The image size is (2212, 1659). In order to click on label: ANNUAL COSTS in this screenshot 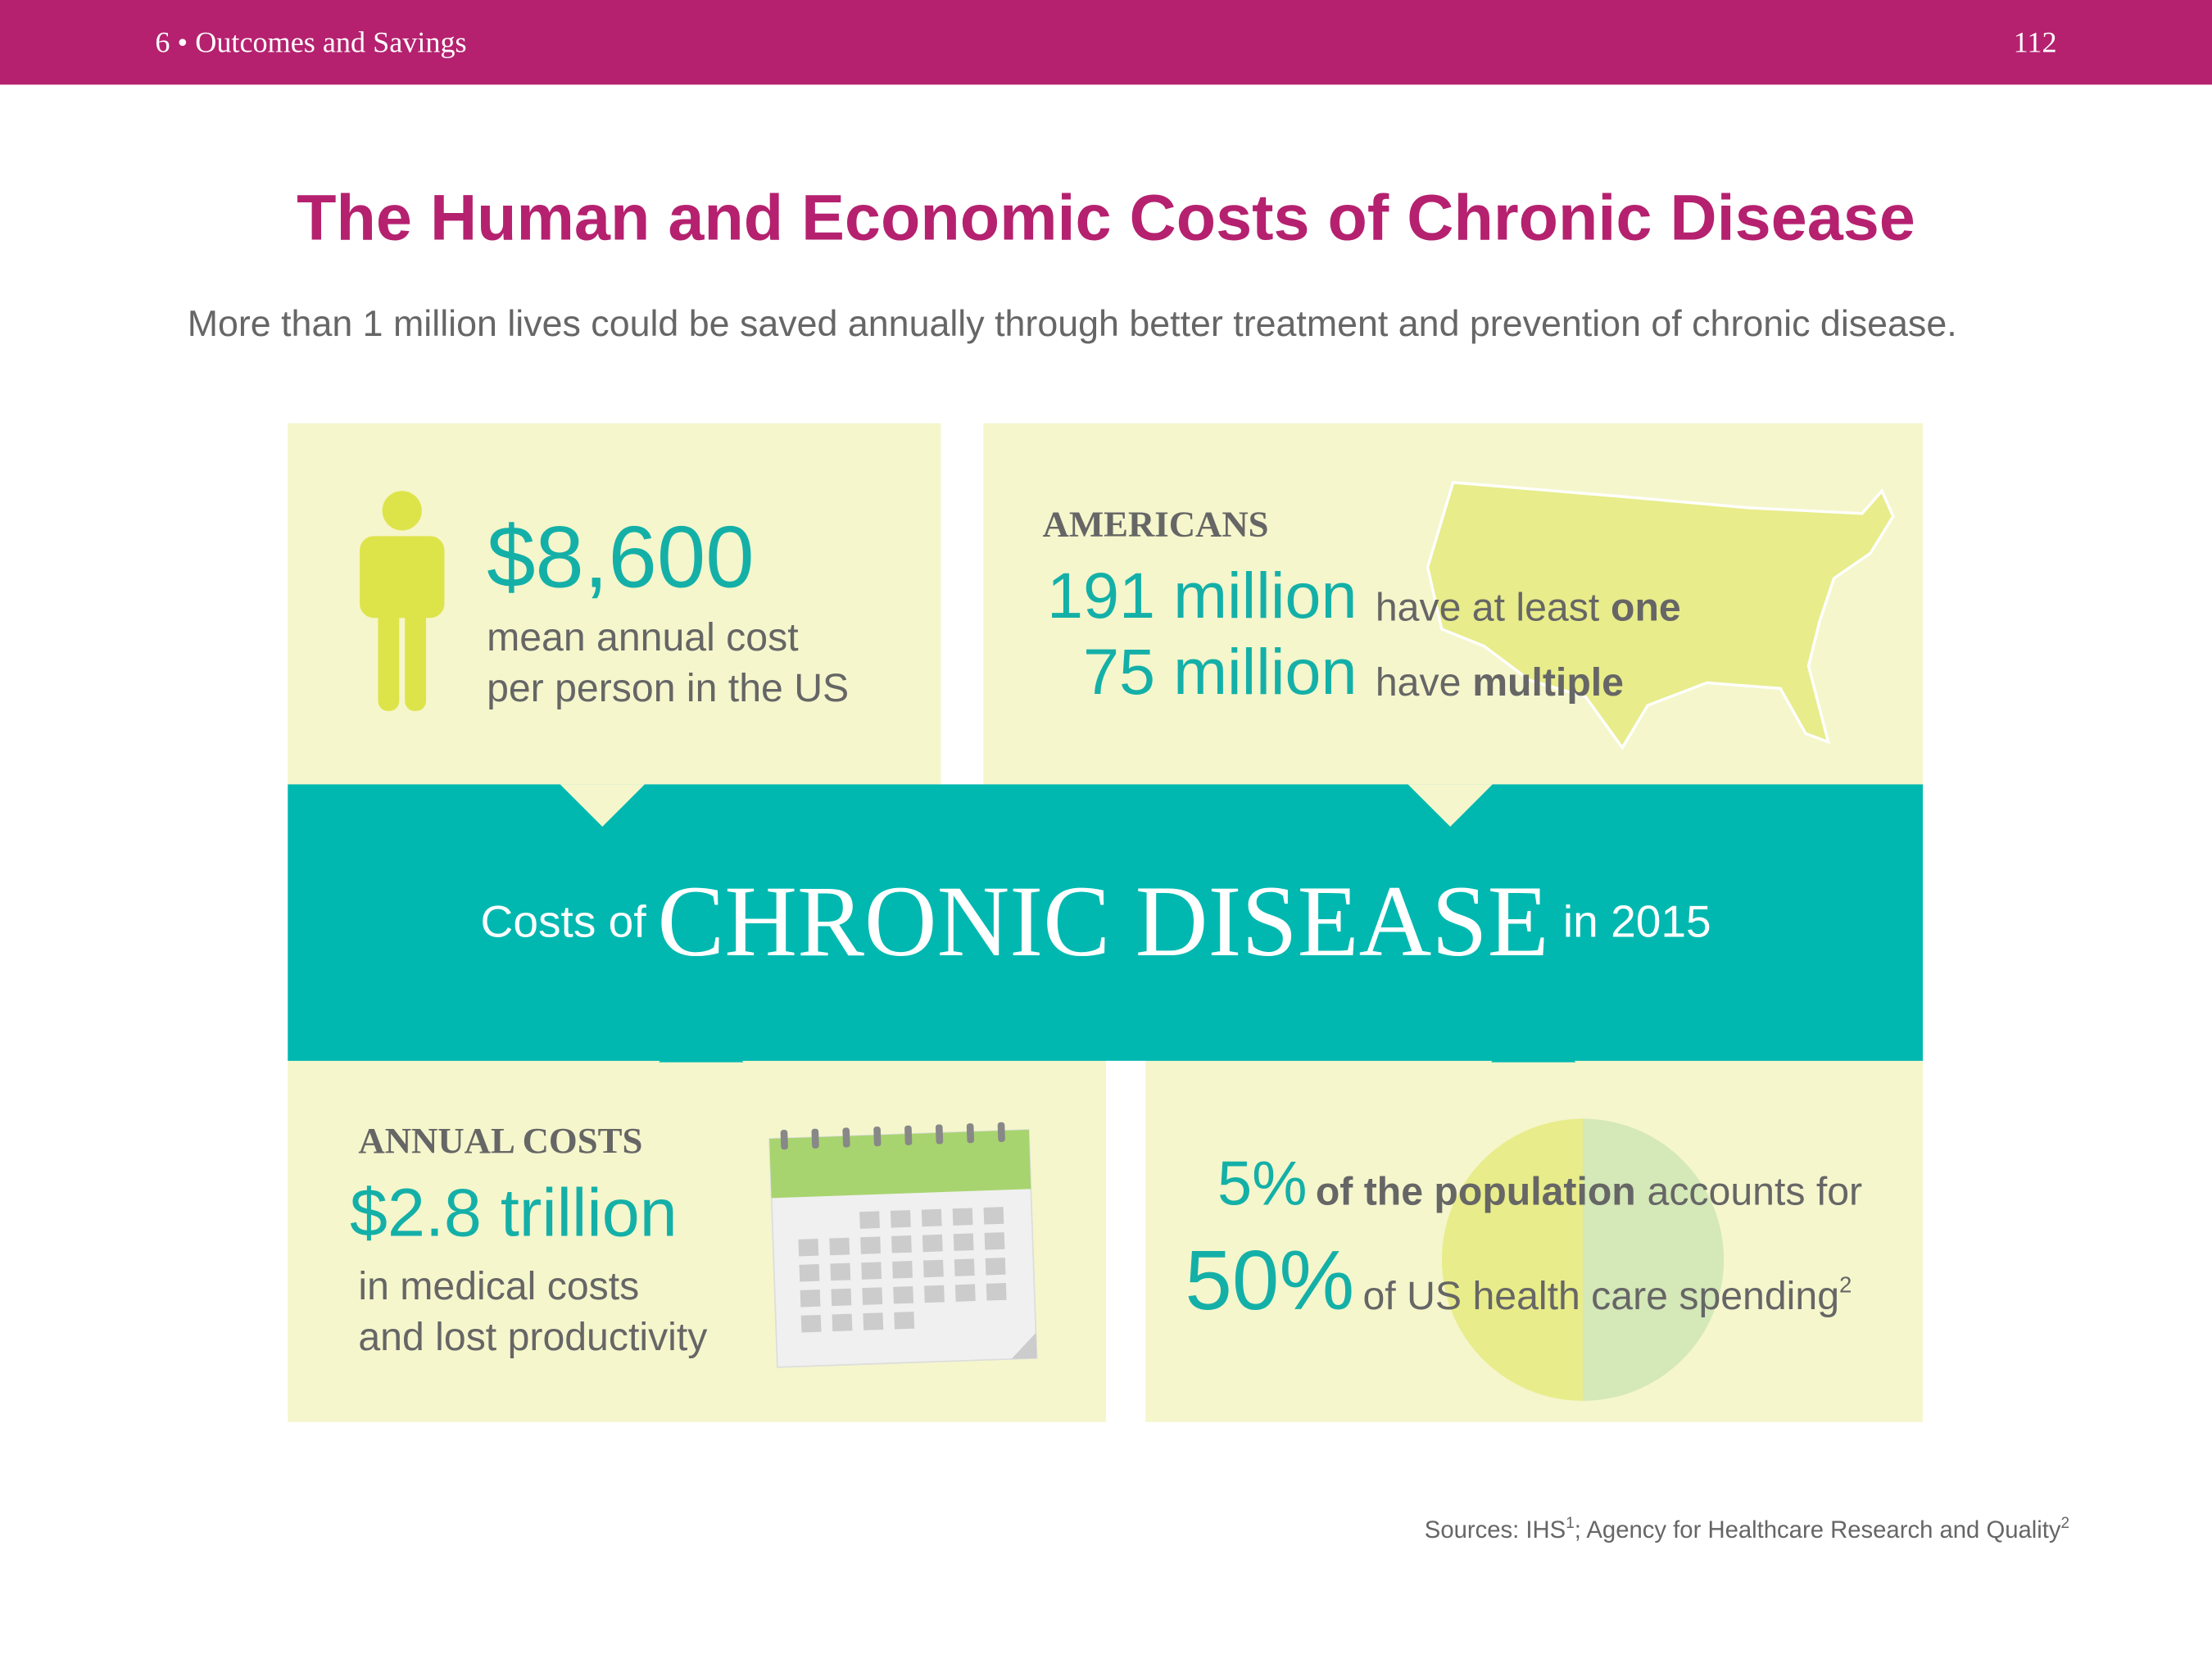, I will do `click(500, 1140)`.